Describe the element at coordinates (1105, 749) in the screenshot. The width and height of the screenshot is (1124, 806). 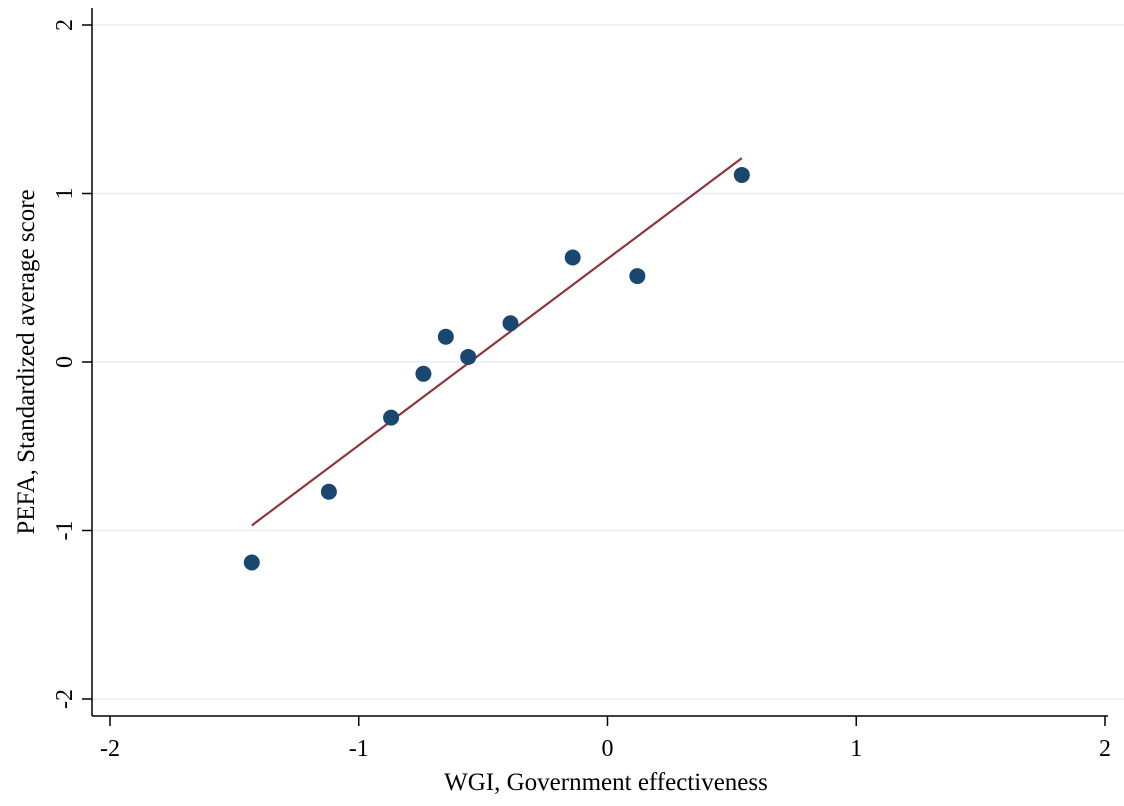
I see `x-tick-label: 2` at that location.